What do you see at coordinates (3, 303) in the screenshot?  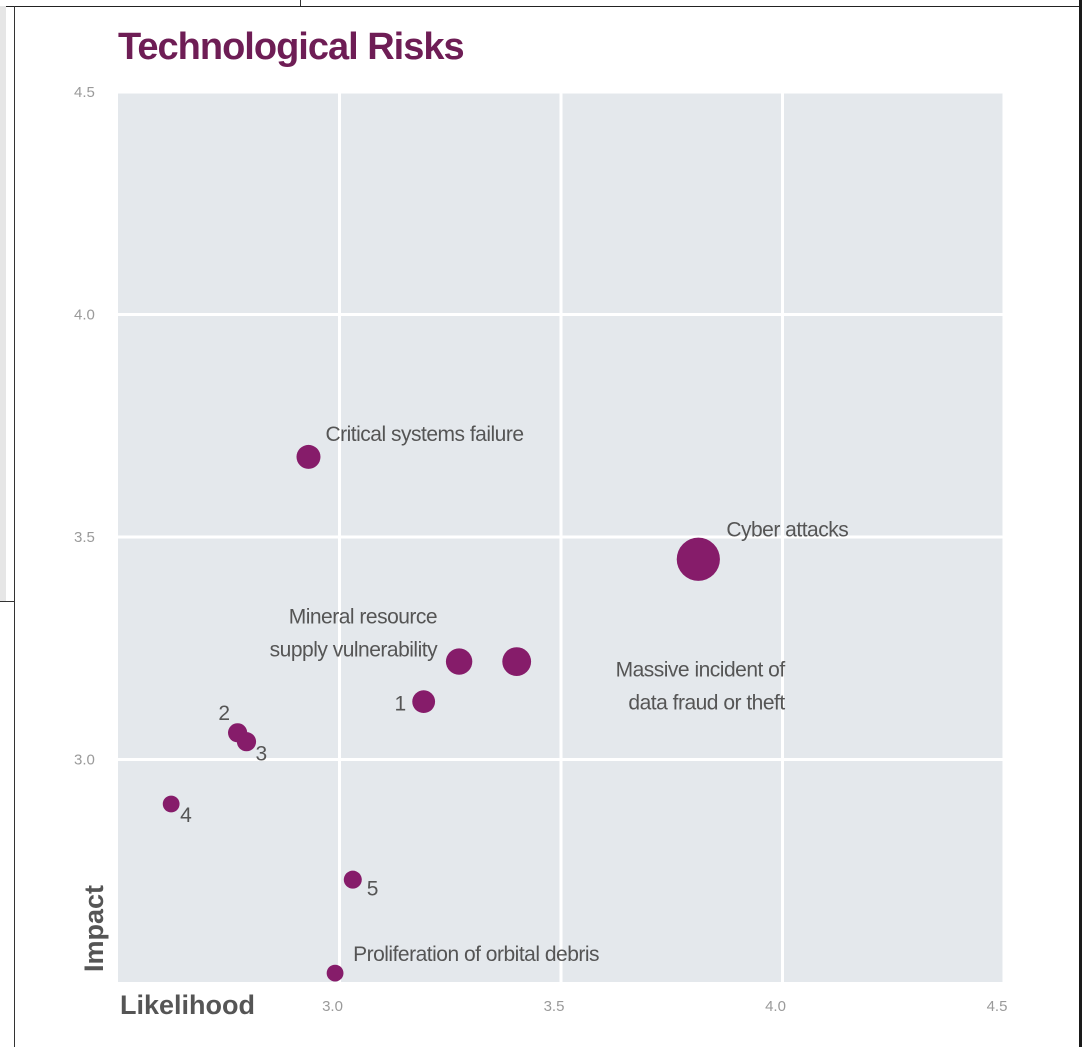 I see `frame-left-strip` at bounding box center [3, 303].